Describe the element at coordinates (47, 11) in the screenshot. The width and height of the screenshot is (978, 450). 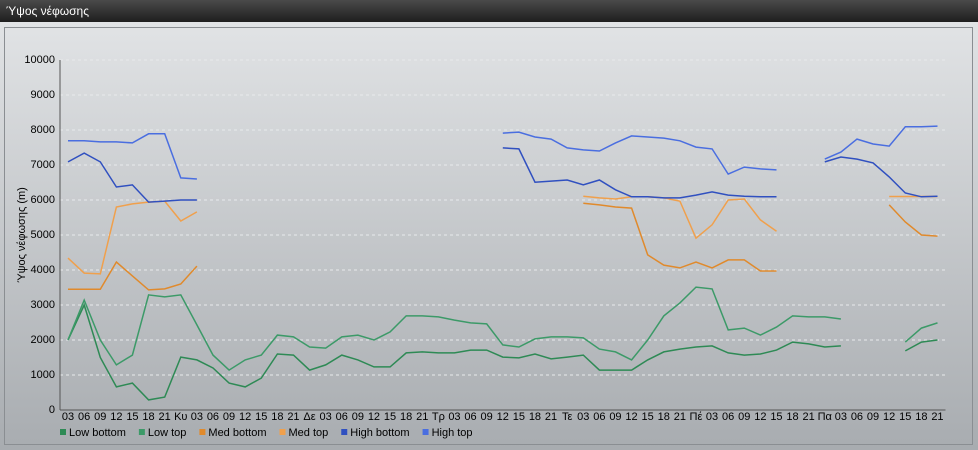
I see `chart-title: Ύψος νέφωσης` at that location.